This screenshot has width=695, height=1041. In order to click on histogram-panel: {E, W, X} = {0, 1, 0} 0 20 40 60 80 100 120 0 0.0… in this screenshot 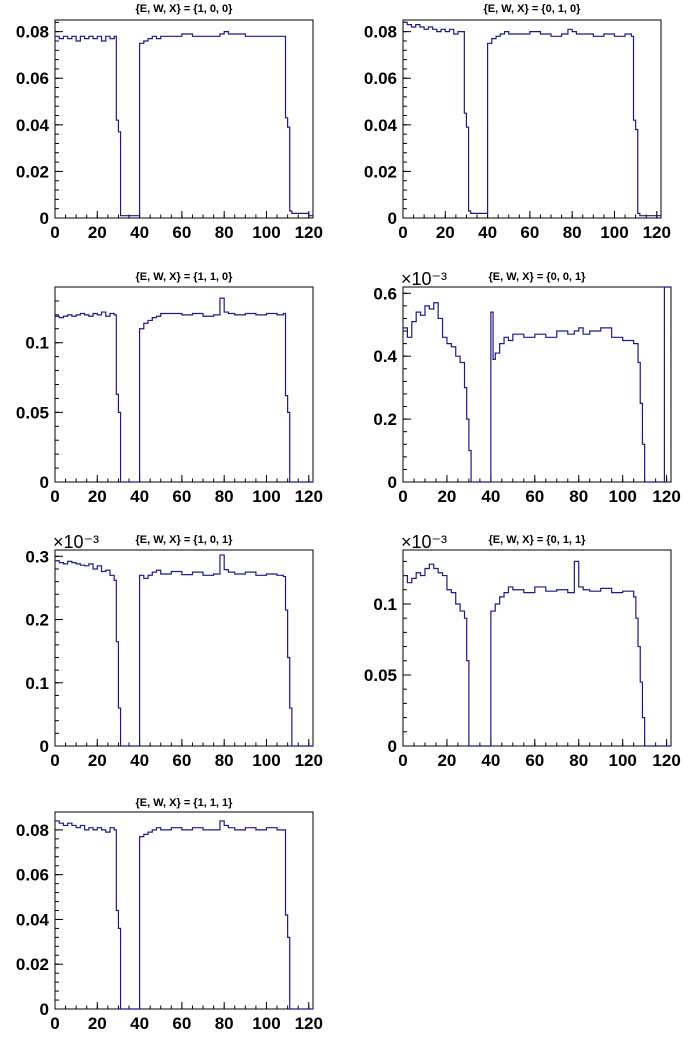, I will do `click(517, 122)`.